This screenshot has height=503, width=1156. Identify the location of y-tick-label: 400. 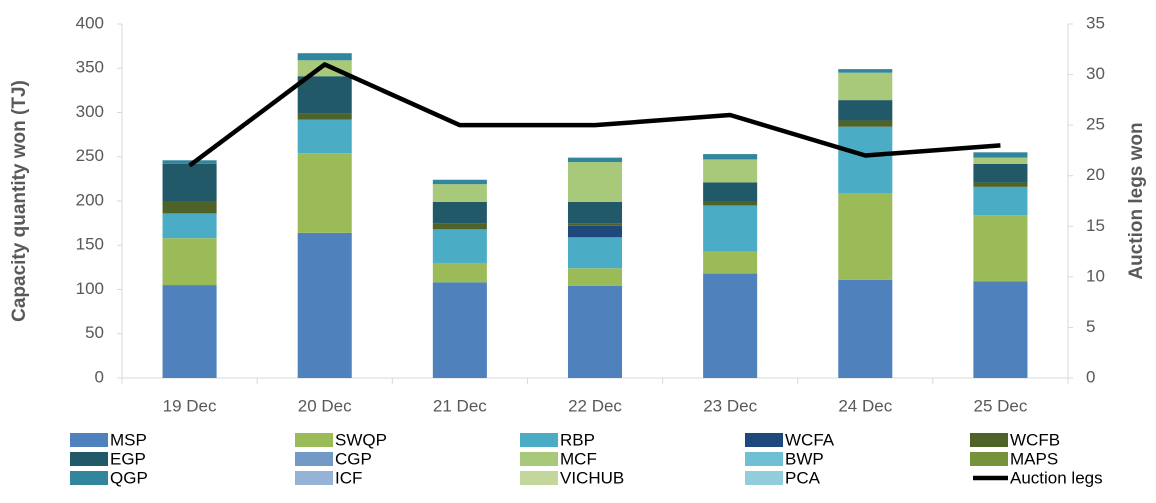
(90, 22).